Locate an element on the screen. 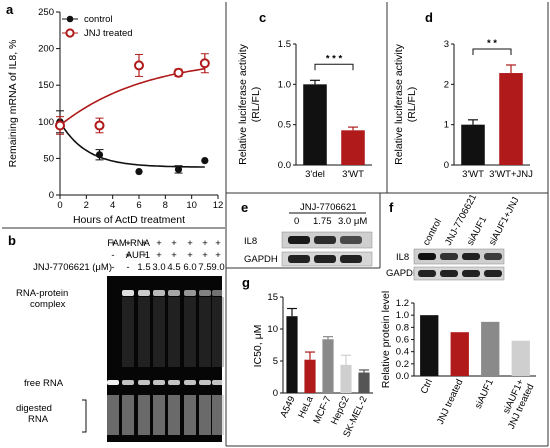  chart-d-y-tick-label: 2 is located at coordinates (446, 84).